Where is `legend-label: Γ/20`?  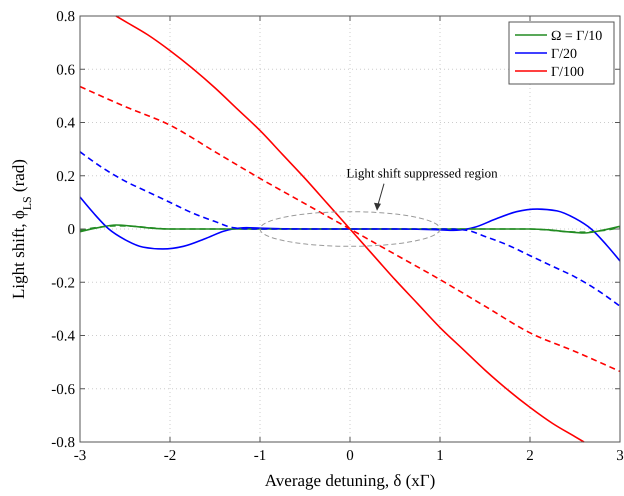
legend-label: Γ/20 is located at coordinates (564, 54).